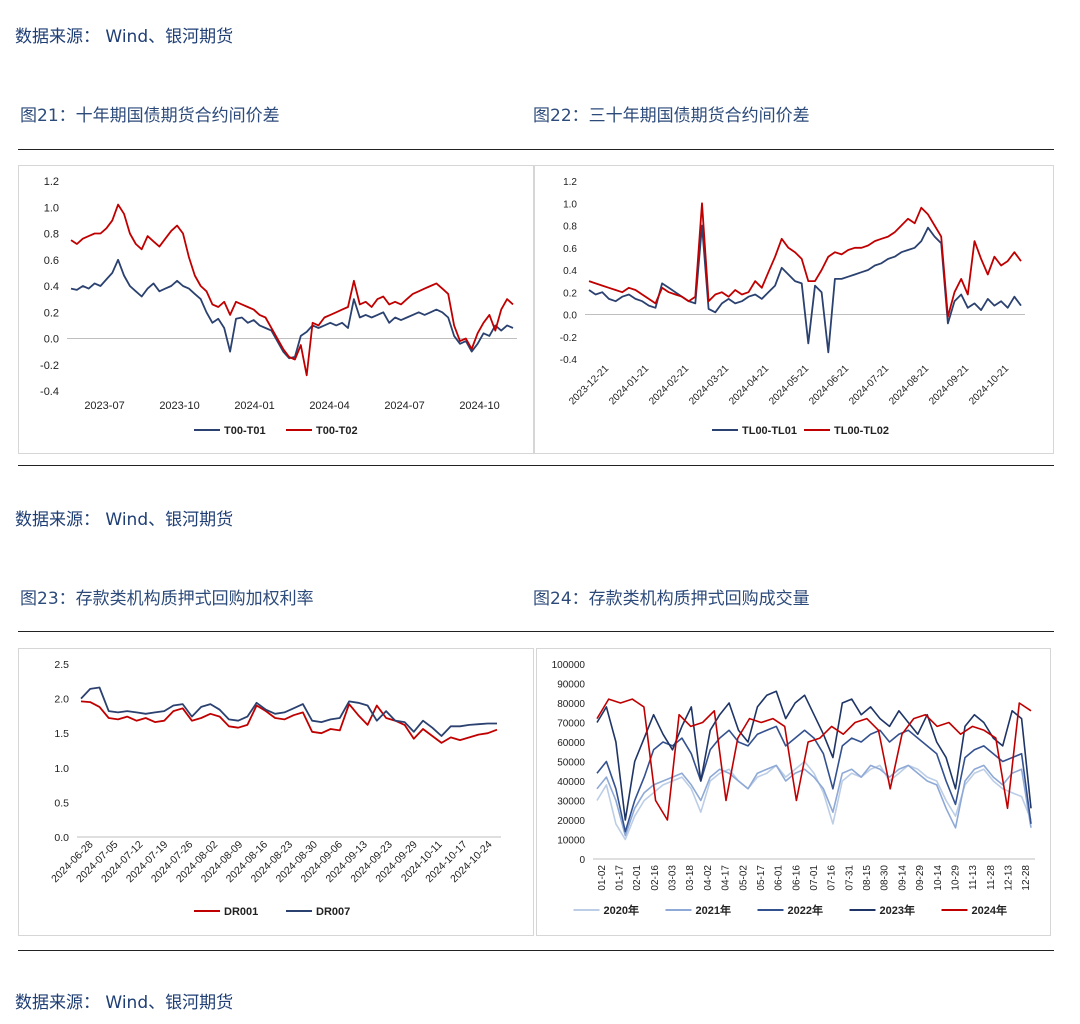  I want to click on fig24-xtick-label: 02-16, so click(655, 878).